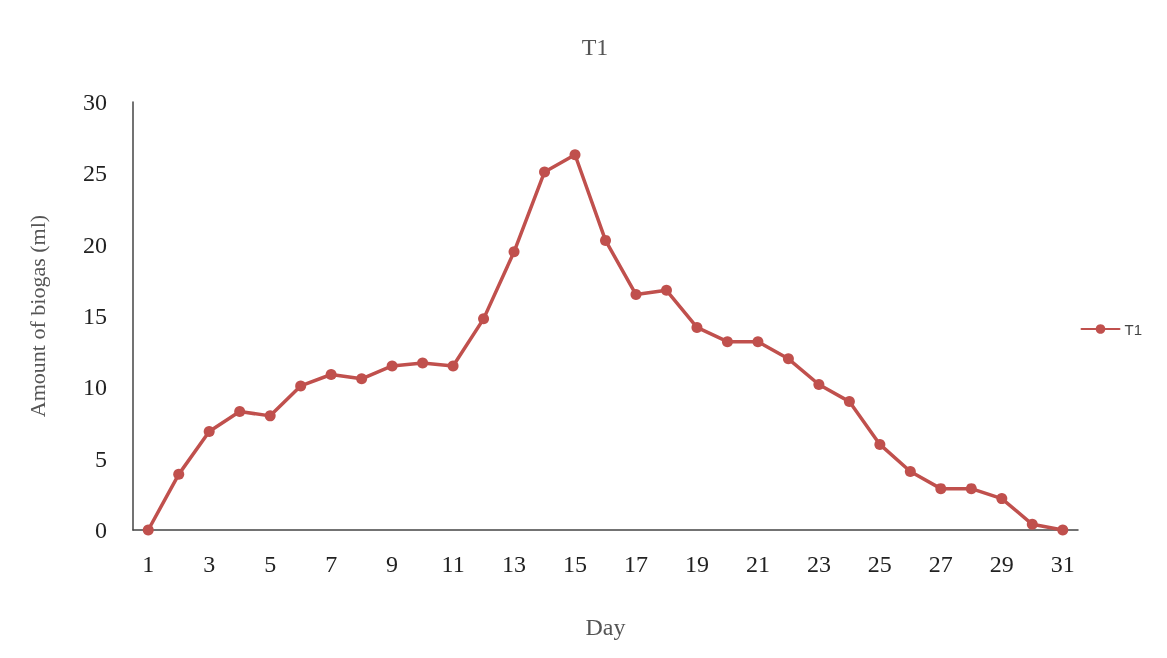 The image size is (1167, 658). What do you see at coordinates (148, 564) in the screenshot?
I see `x-tick-label: 1` at bounding box center [148, 564].